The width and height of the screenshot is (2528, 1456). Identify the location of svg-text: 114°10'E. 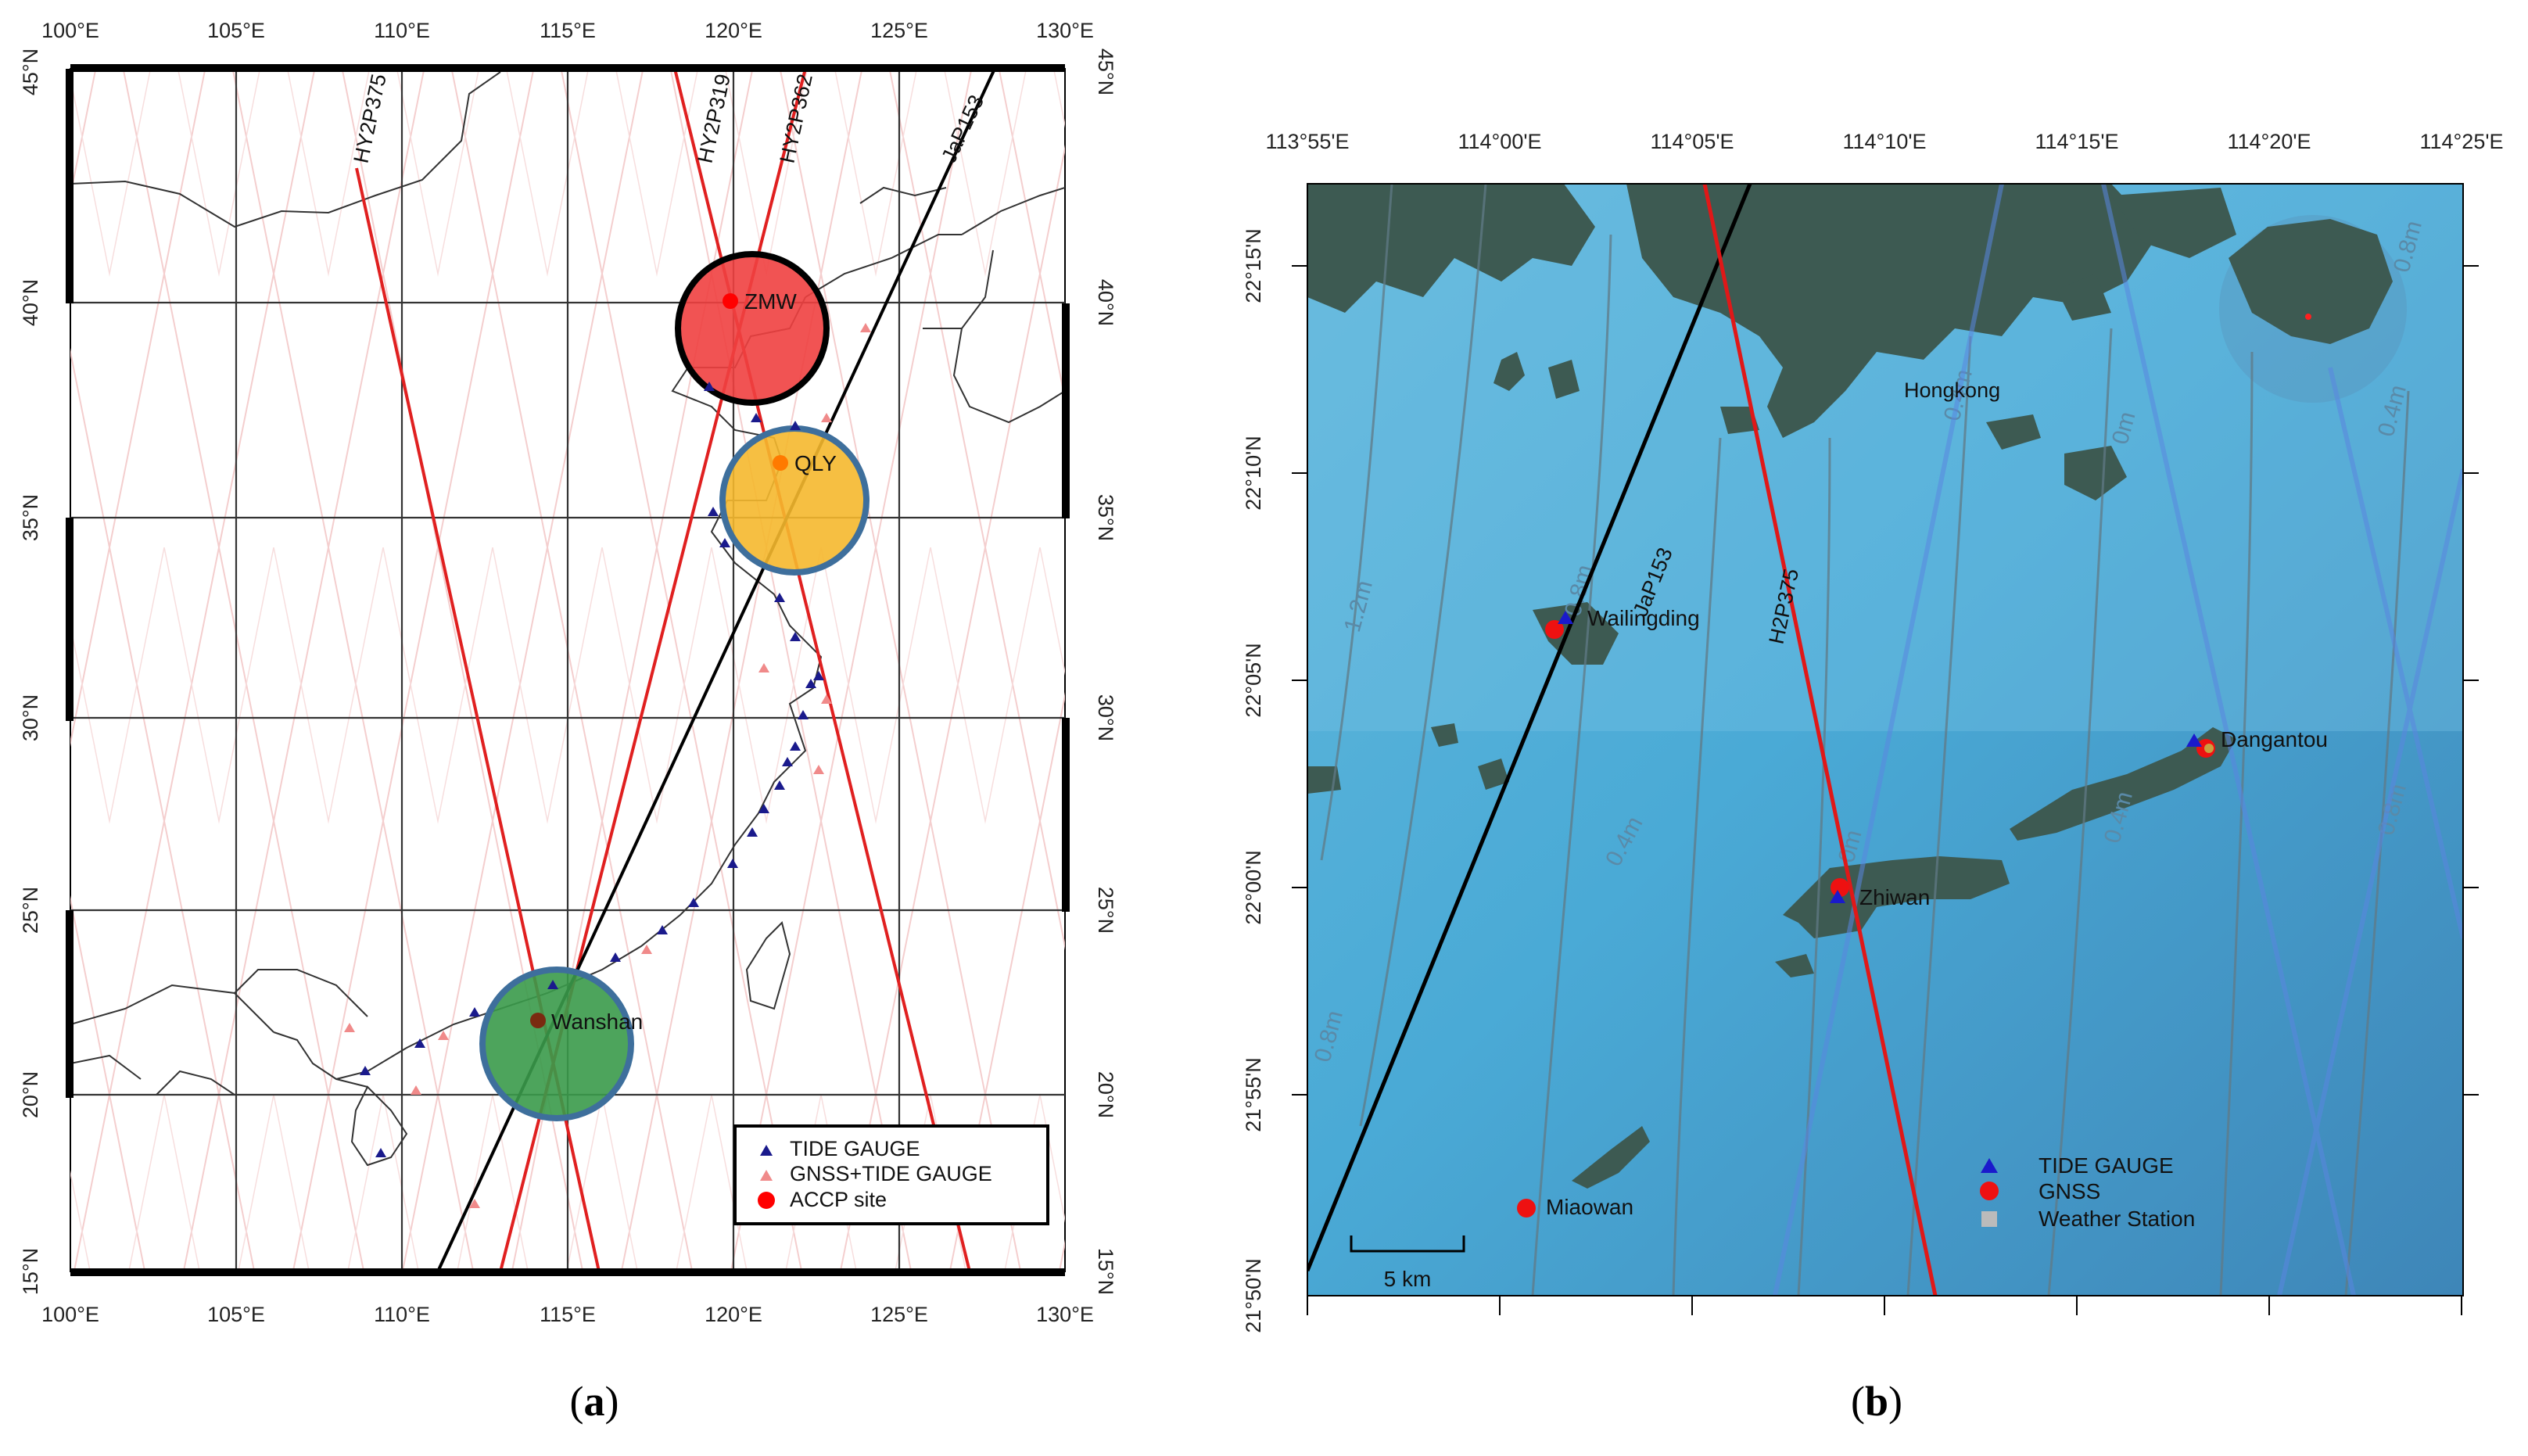
(1884, 141).